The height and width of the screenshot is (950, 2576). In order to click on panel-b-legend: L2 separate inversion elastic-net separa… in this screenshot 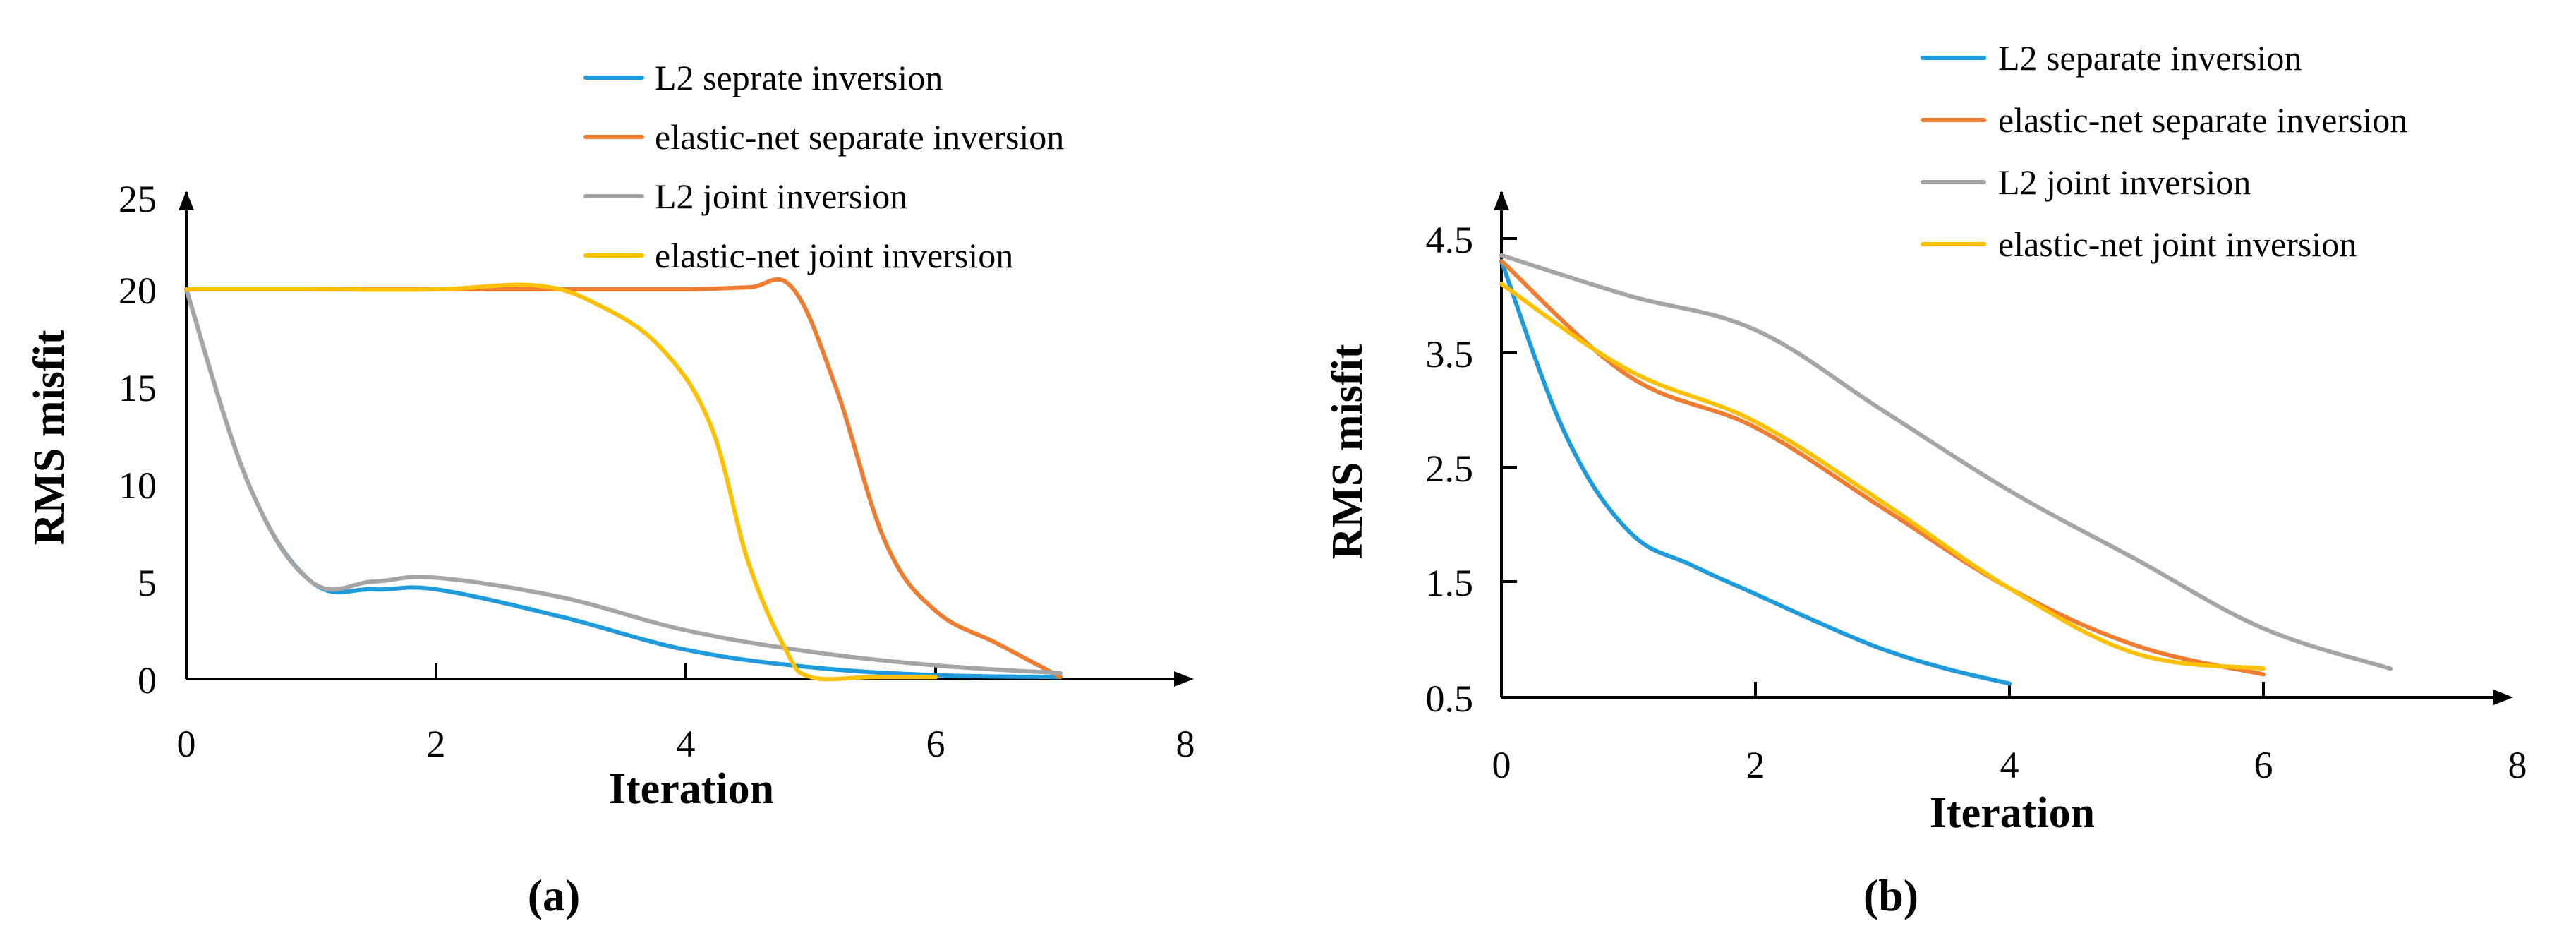, I will do `click(2164, 151)`.